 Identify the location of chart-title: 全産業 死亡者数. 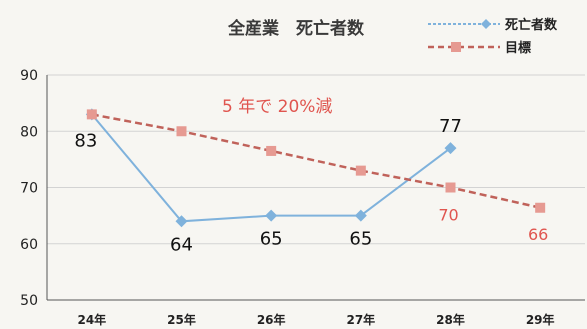
(296, 28).